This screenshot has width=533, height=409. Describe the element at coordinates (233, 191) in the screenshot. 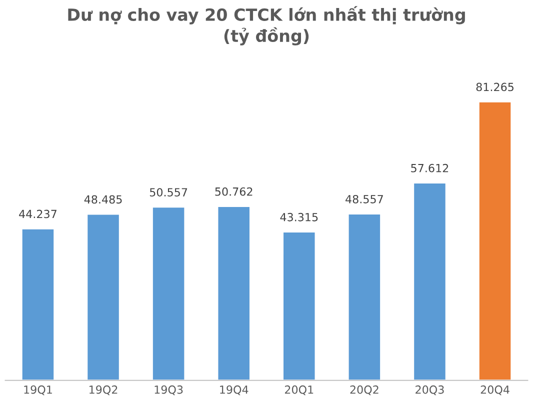

I see `data-label: 50.762` at that location.